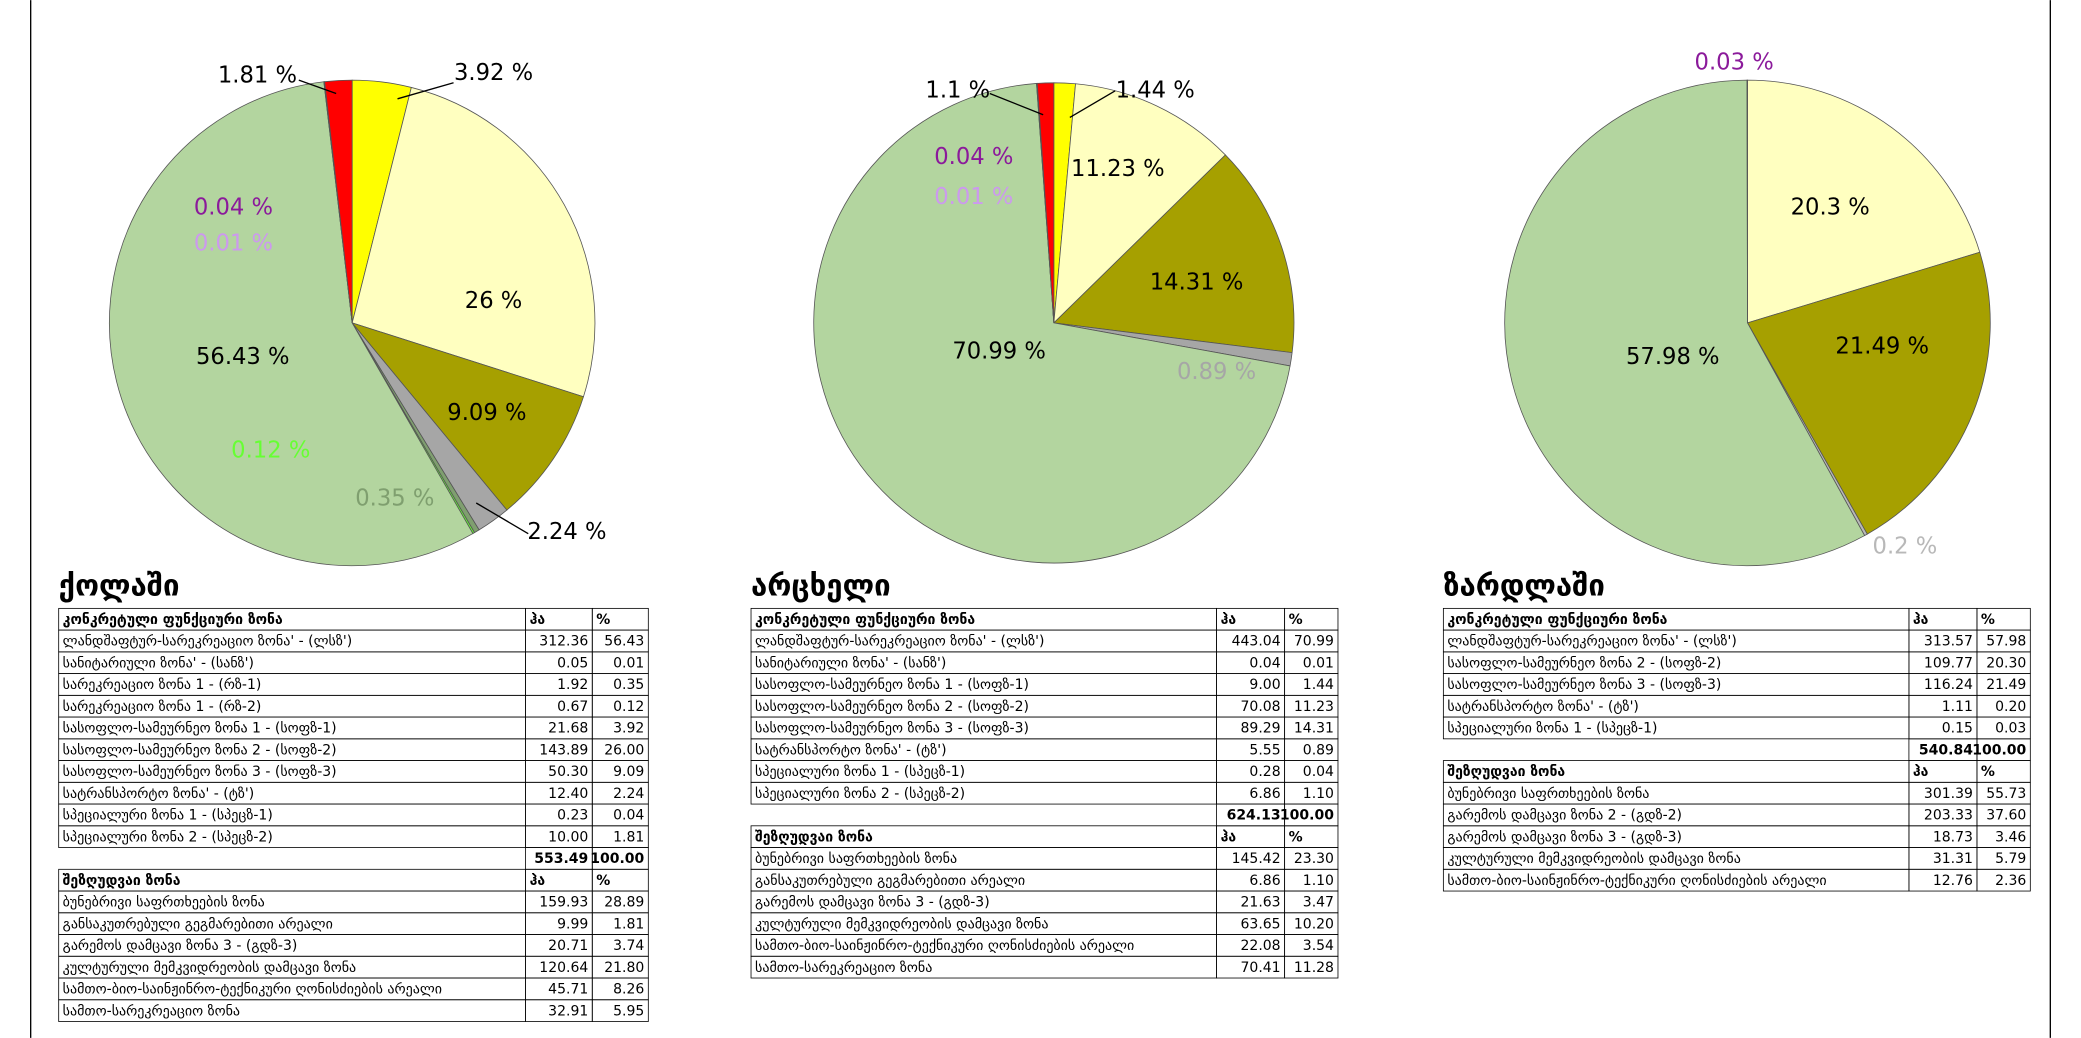 This screenshot has width=2081, height=1038. Describe the element at coordinates (628, 1011) in the screenshot. I see `table-text: 5.95` at that location.